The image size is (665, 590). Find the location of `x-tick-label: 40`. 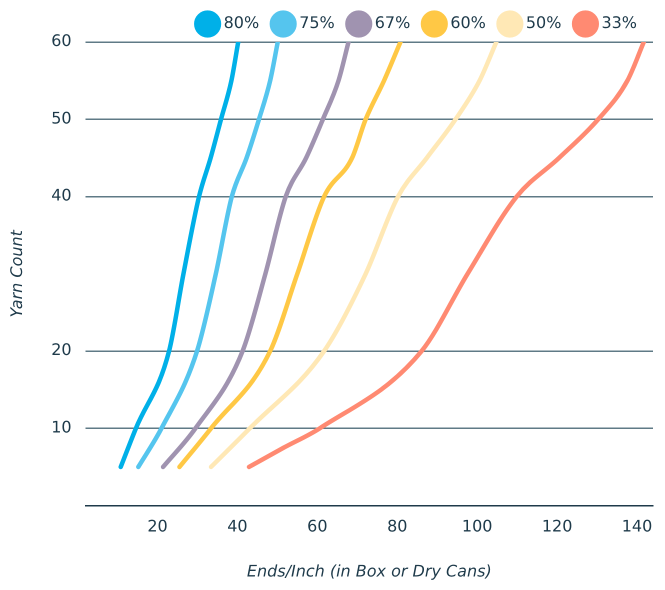

x-tick-label: 40 is located at coordinates (237, 526).